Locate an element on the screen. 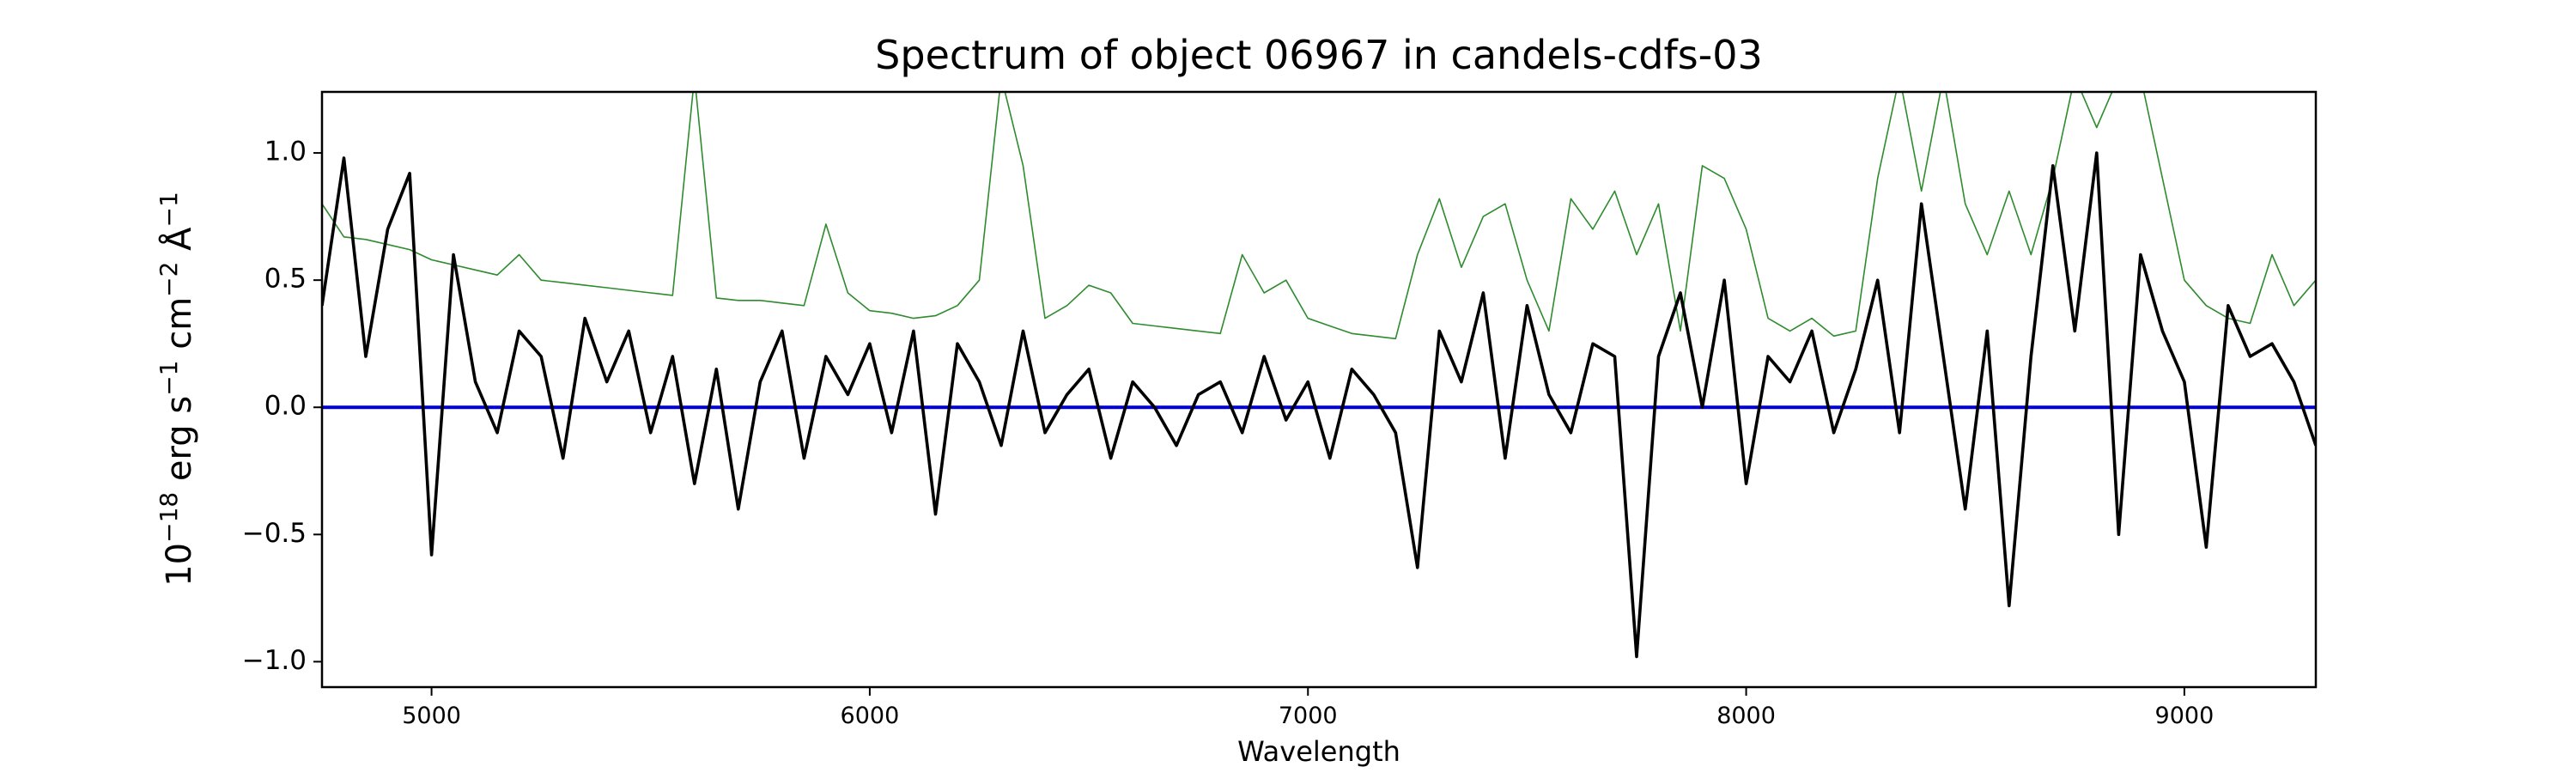 The width and height of the screenshot is (2576, 773). x-tick-label: 9000 is located at coordinates (2185, 716).